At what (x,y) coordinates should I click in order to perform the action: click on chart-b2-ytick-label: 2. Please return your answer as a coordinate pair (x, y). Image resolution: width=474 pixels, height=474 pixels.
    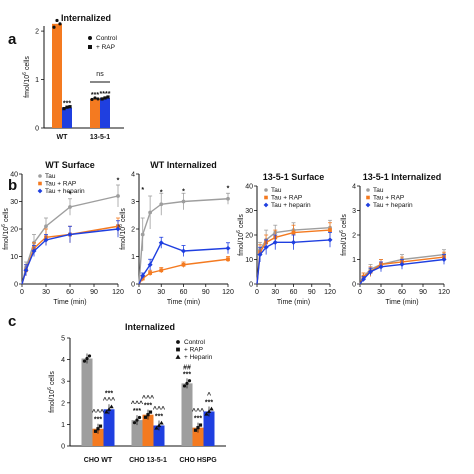
    Looking at the image, I should click on (133, 230).